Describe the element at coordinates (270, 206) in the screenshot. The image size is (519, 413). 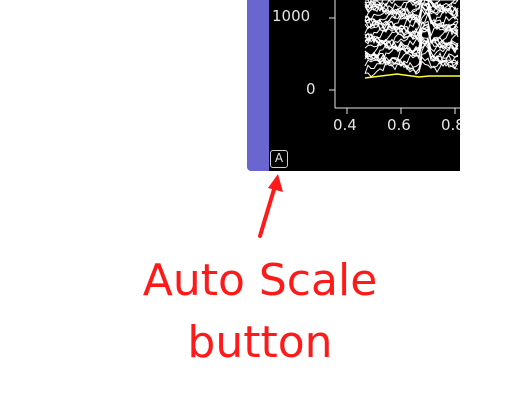
I see `annotation-arrow-icon` at that location.